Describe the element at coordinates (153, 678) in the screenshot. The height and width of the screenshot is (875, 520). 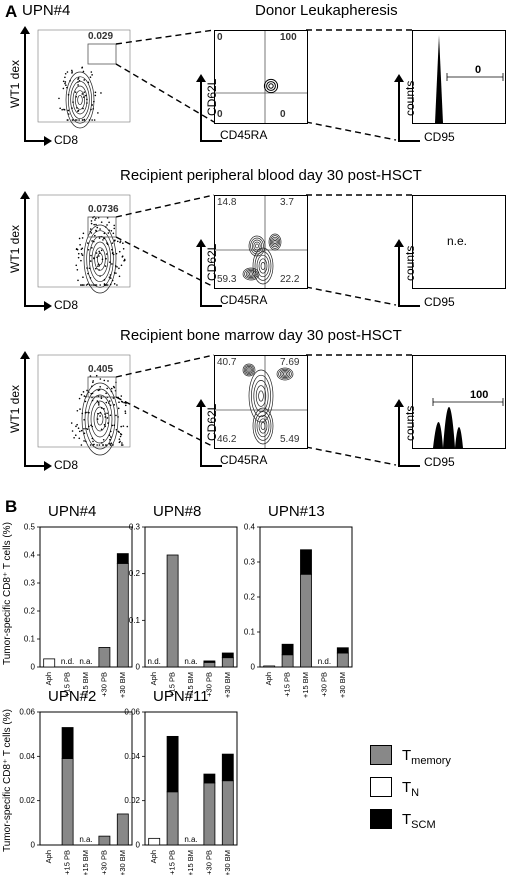
I see `x-tick-label-1-0: Aph` at that location.